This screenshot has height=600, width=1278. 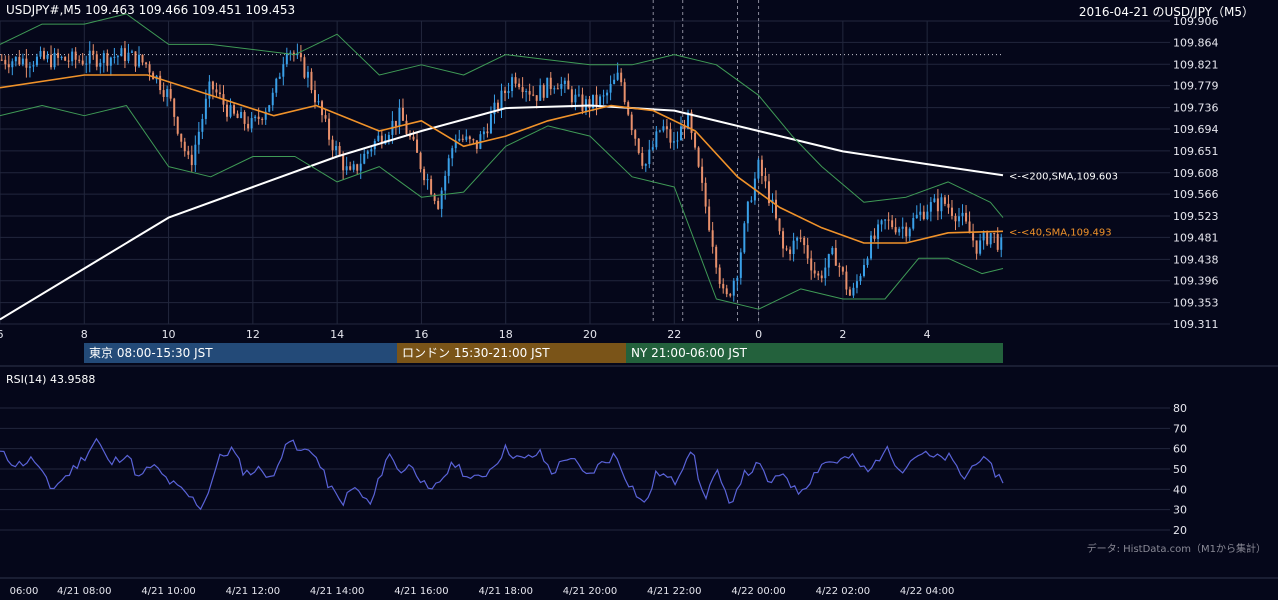 What do you see at coordinates (1180, 510) in the screenshot?
I see `rsi-tick-label: 30` at bounding box center [1180, 510].